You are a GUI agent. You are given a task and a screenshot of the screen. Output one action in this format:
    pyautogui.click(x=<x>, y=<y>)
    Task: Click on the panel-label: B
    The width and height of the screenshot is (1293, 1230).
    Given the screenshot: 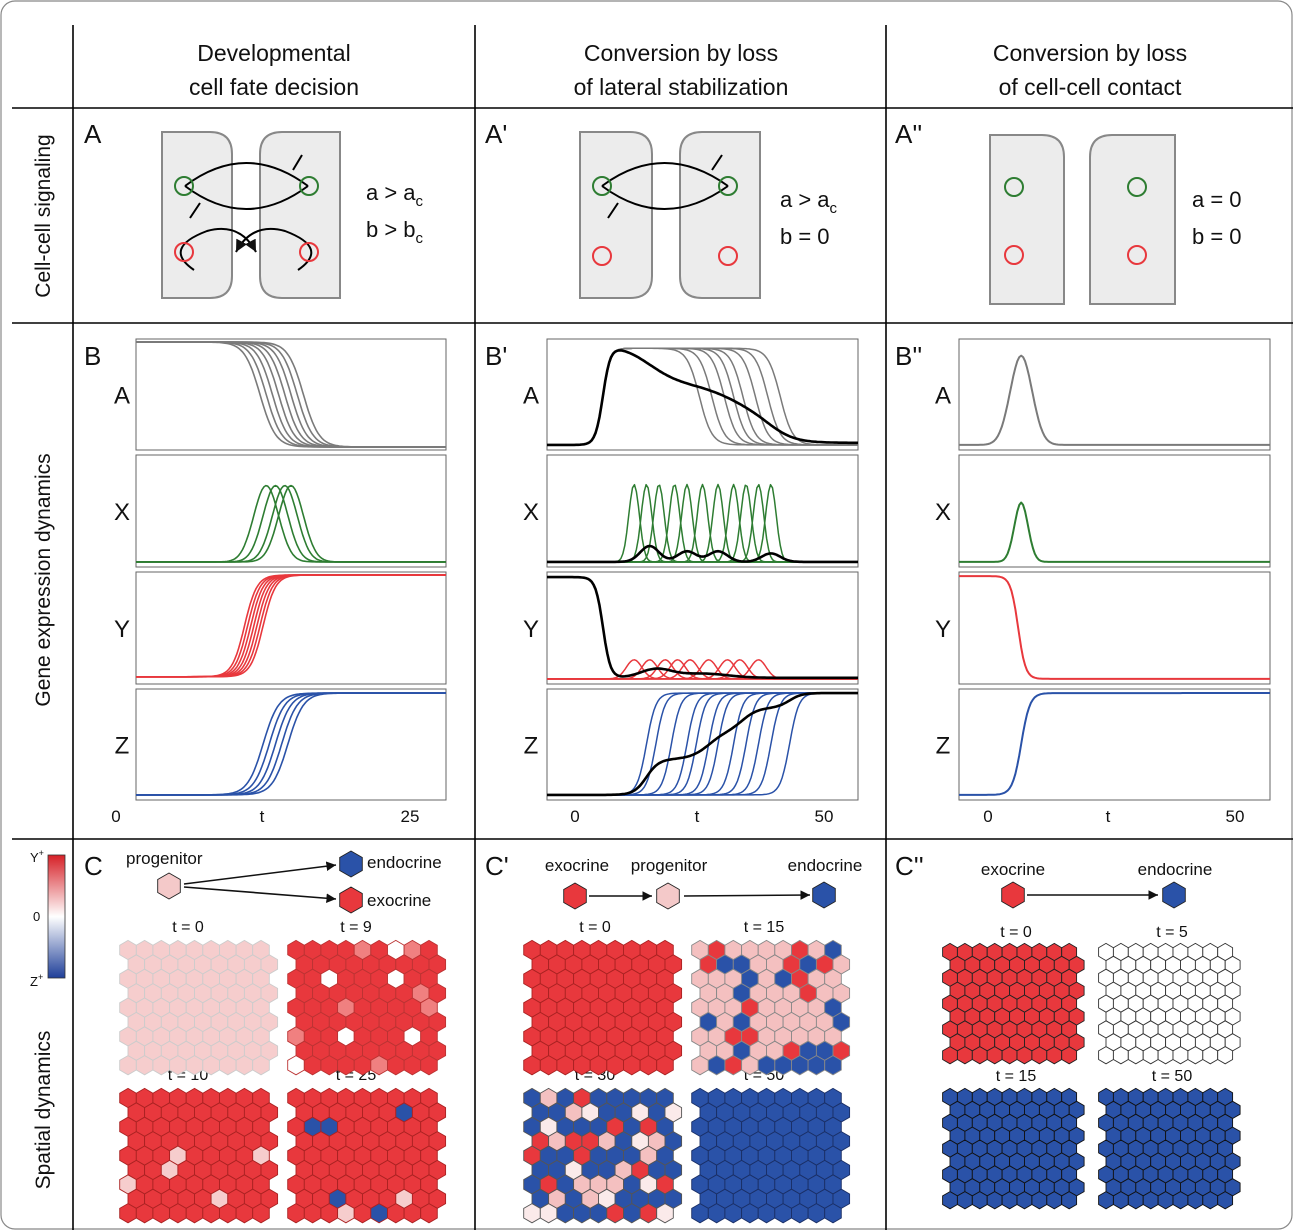 What is the action you would take?
    pyautogui.click(x=92, y=356)
    